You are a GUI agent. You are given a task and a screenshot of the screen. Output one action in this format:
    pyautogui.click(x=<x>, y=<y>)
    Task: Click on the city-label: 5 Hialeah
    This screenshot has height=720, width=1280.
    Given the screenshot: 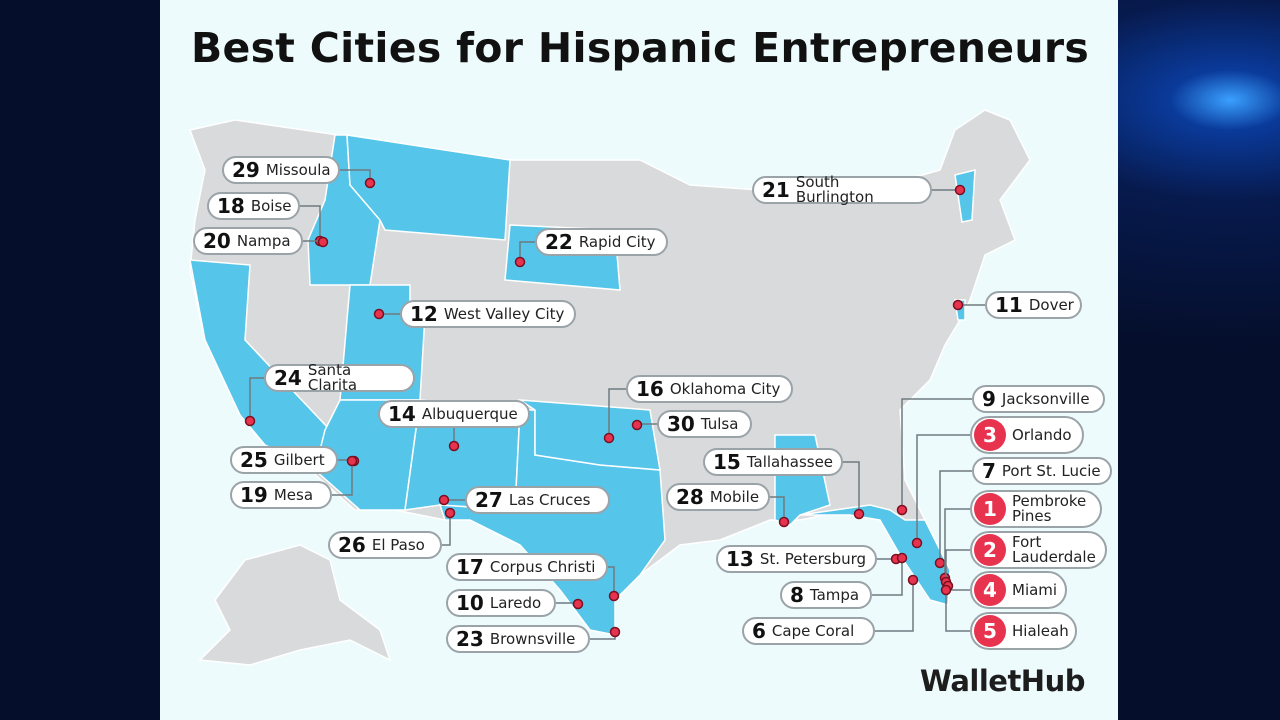 What is the action you would take?
    pyautogui.click(x=1023, y=631)
    